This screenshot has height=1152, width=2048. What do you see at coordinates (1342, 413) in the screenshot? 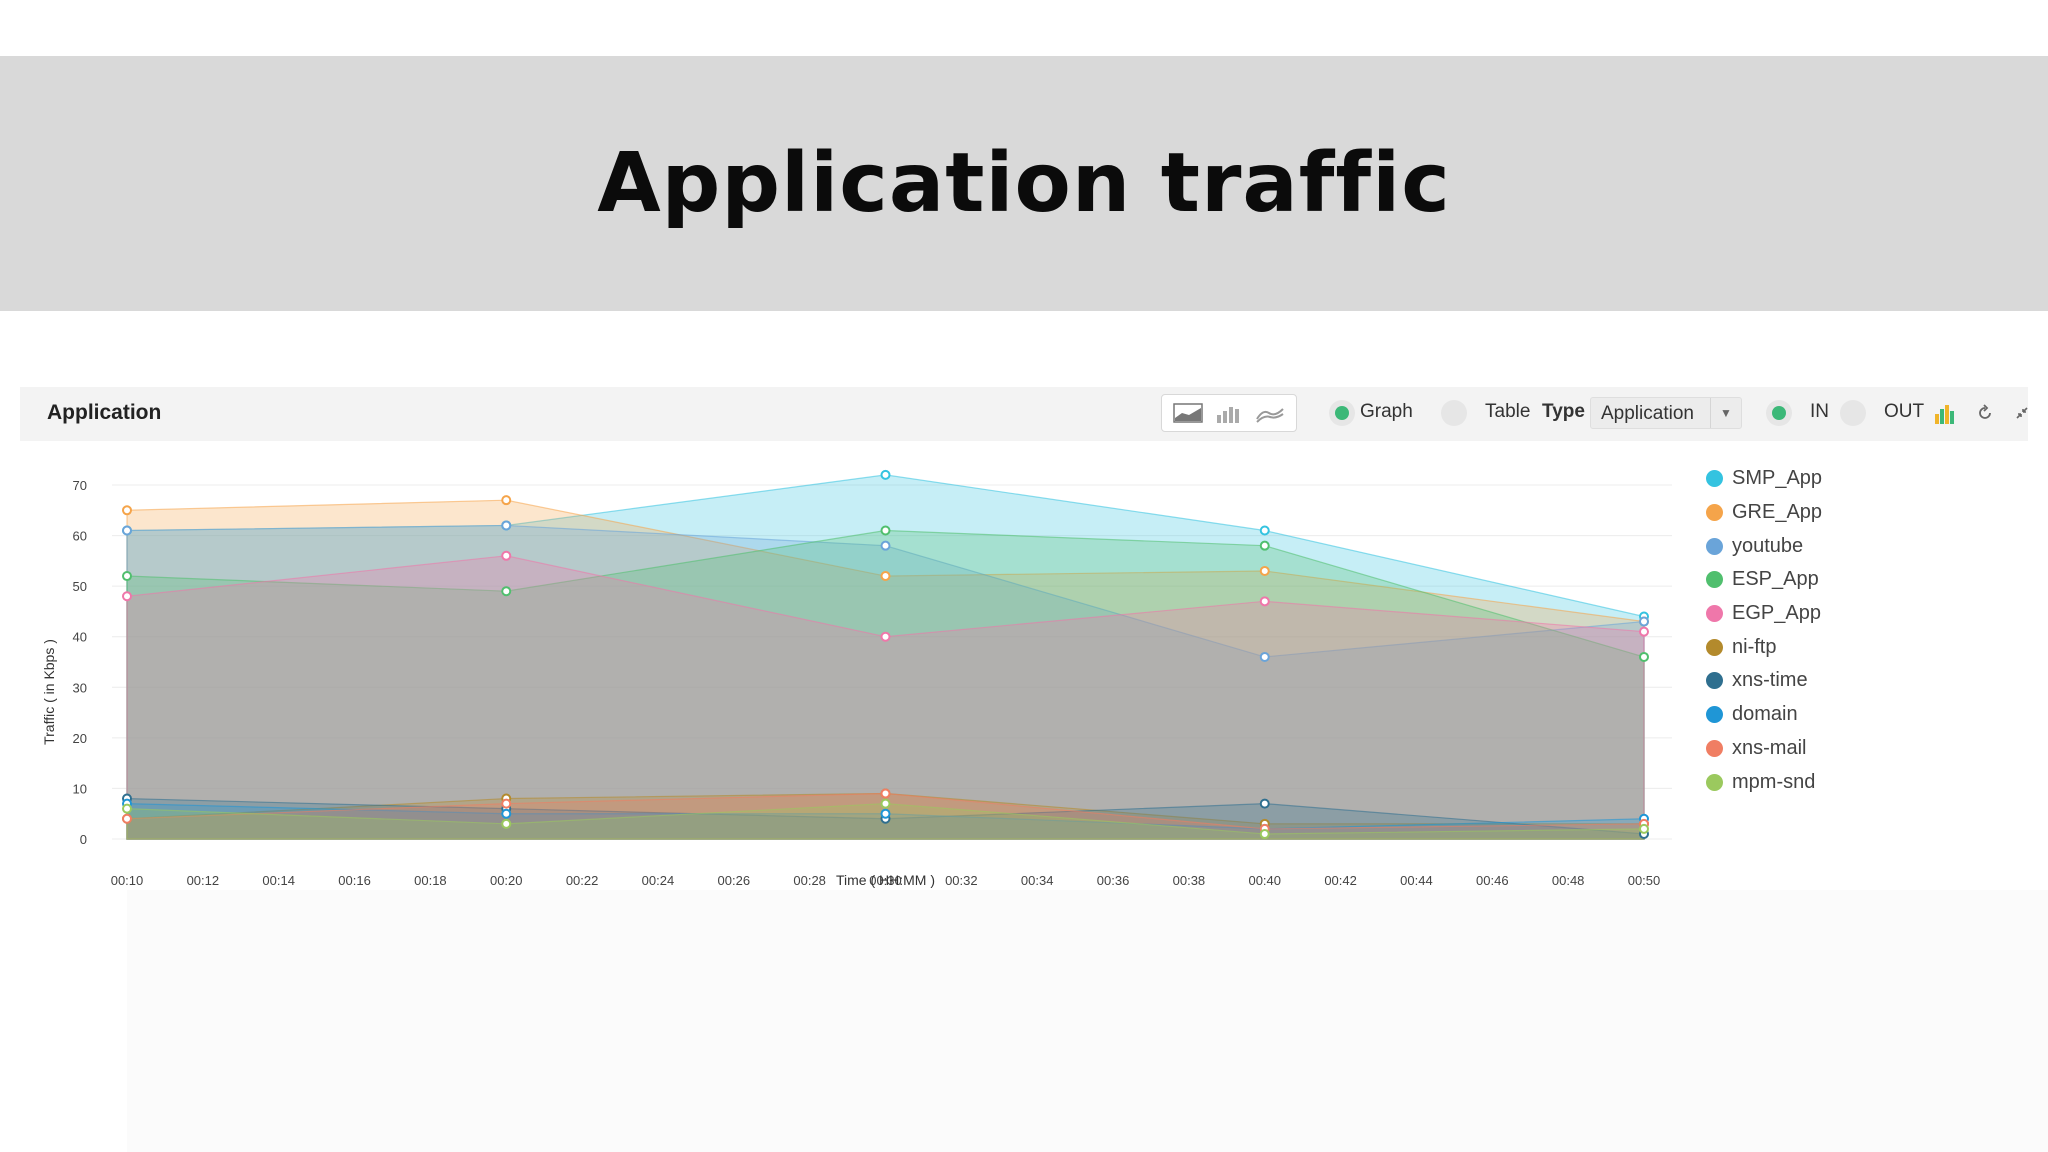
I see `graph-radio` at bounding box center [1342, 413].